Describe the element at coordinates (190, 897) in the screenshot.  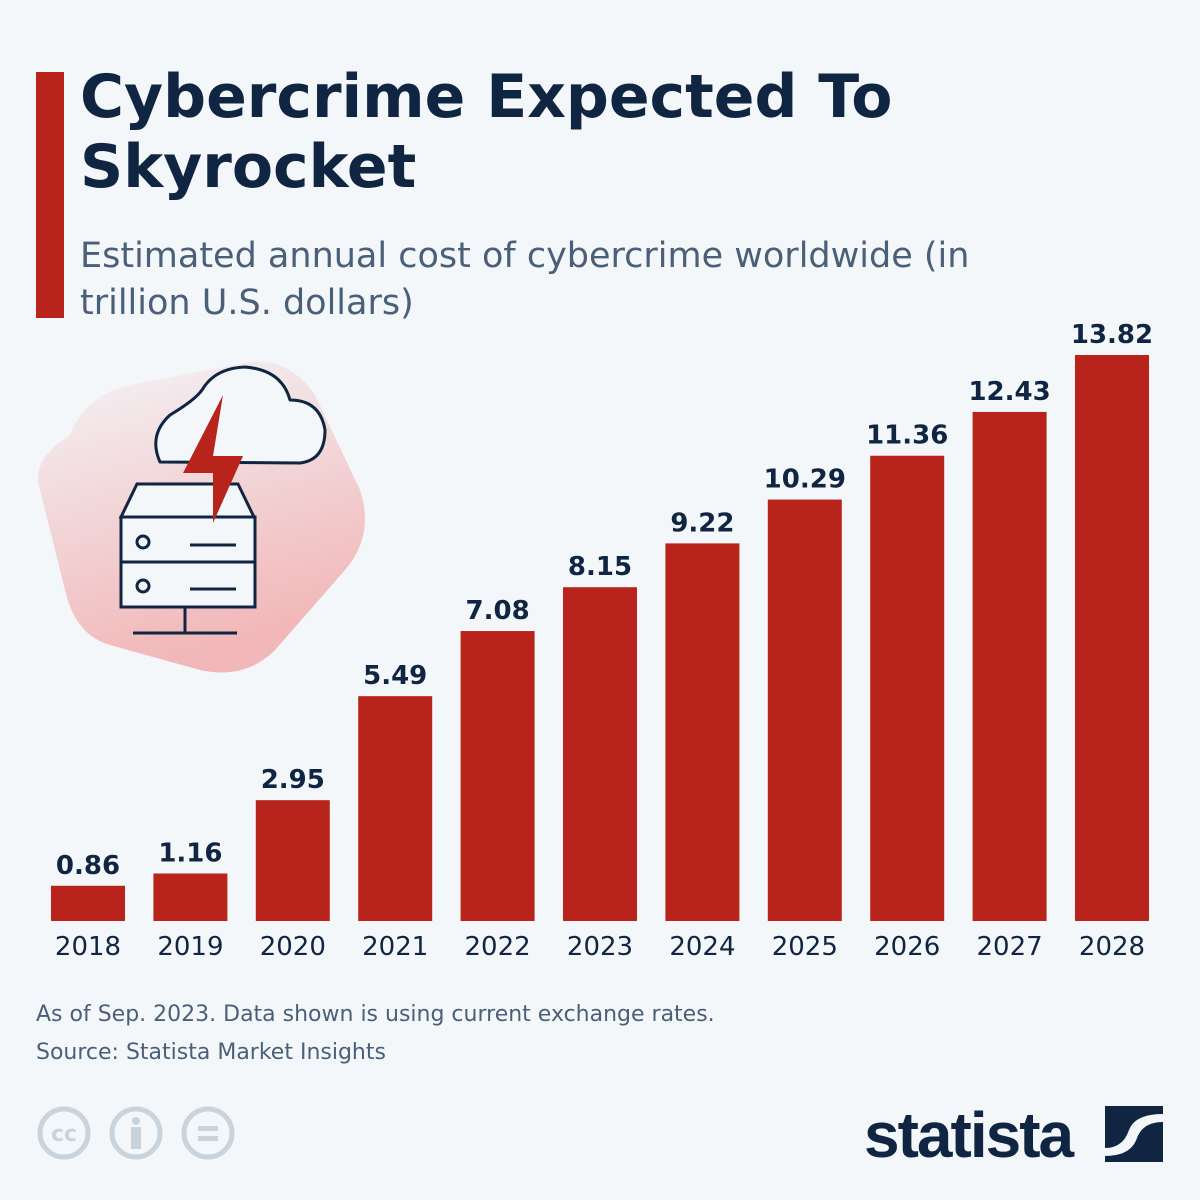
I see `bar-2019` at that location.